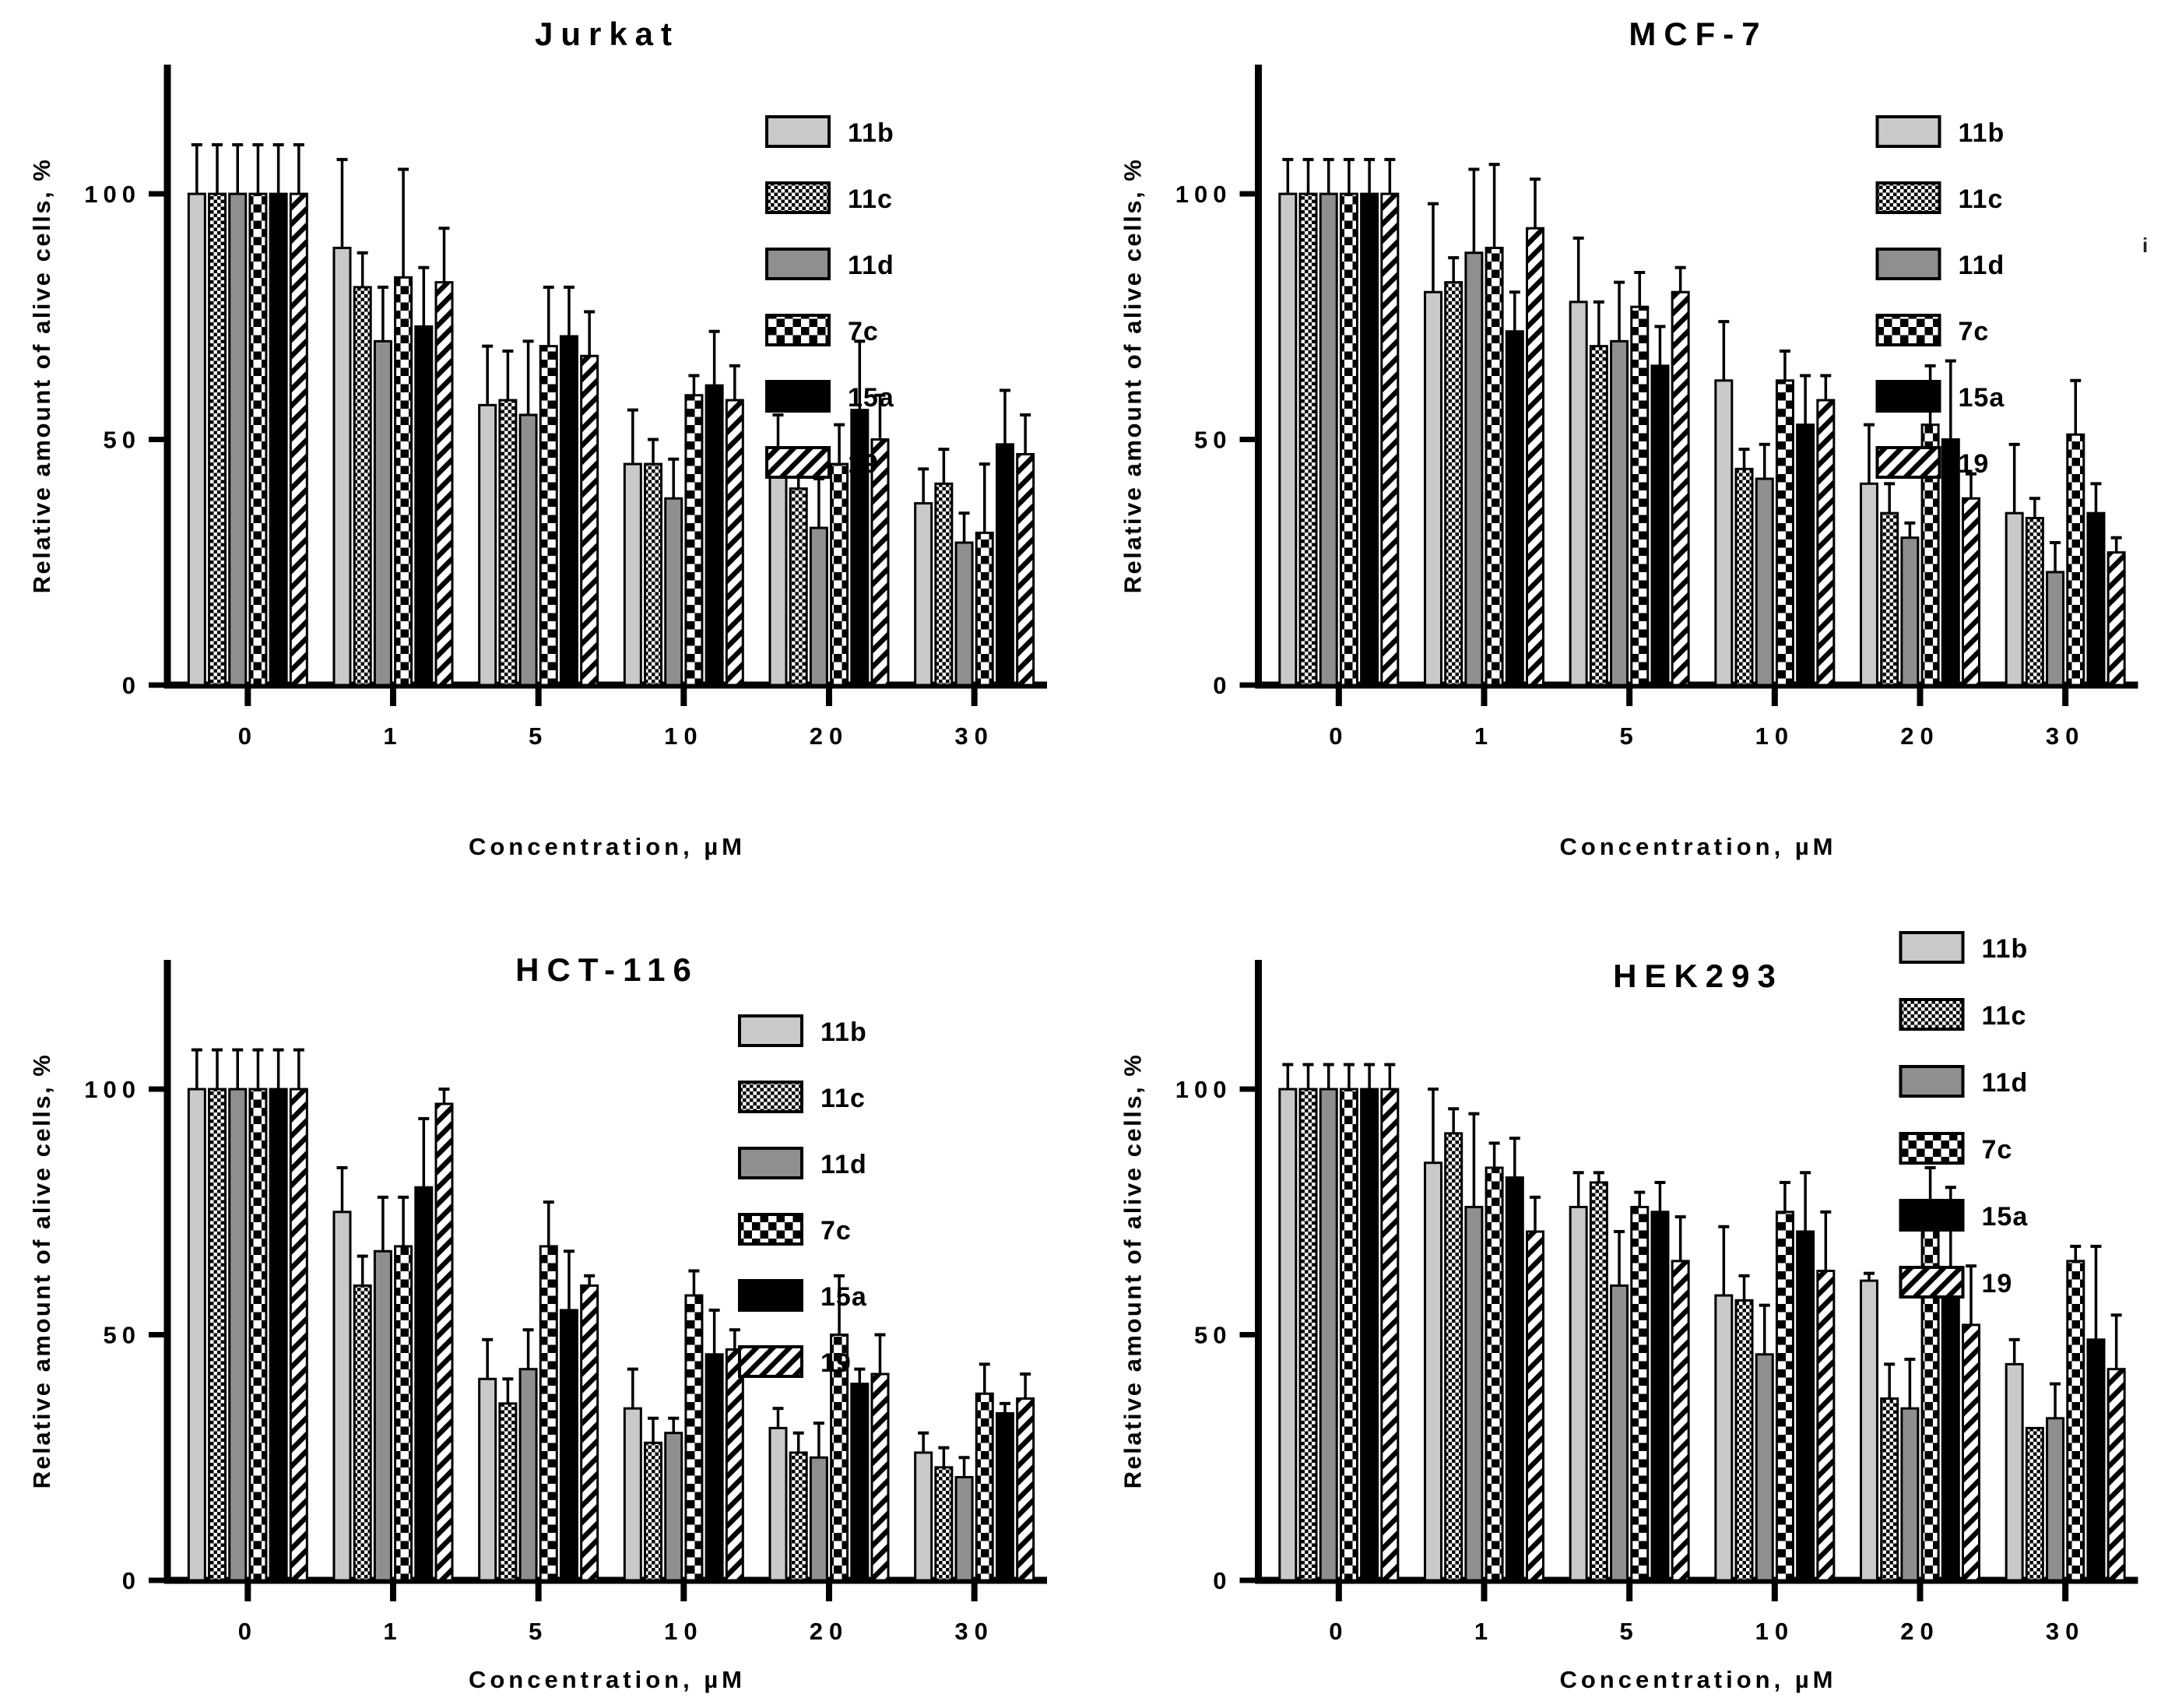 The height and width of the screenshot is (1708, 2182). I want to click on y-tick-label: 100, so click(112, 1089).